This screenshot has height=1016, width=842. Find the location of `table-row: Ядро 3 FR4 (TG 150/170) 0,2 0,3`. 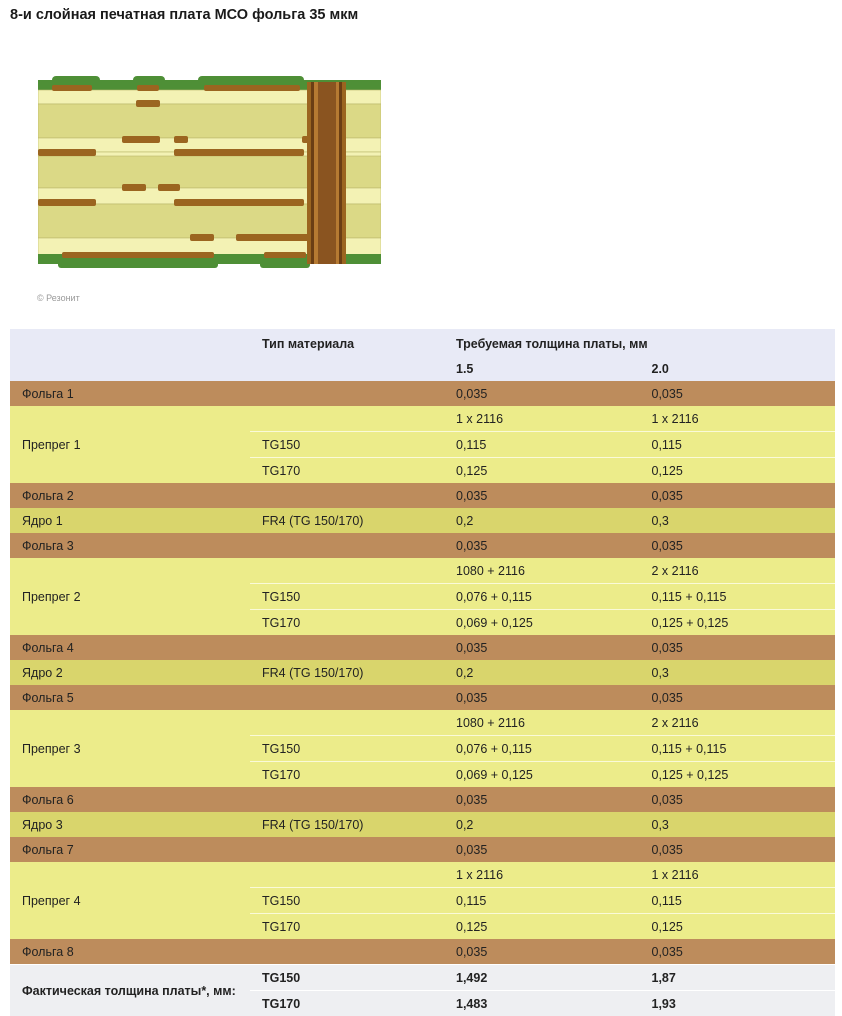

table-row: Ядро 3 FR4 (TG 150/170) 0,2 0,3 is located at coordinates (422, 824).